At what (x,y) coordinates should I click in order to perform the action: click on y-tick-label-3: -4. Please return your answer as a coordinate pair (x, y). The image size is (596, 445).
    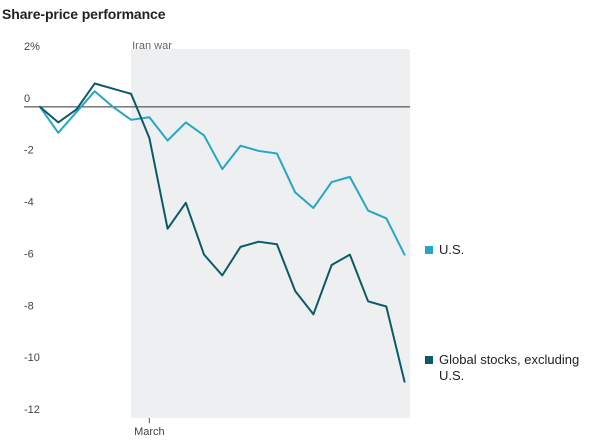
    Looking at the image, I should click on (29, 203).